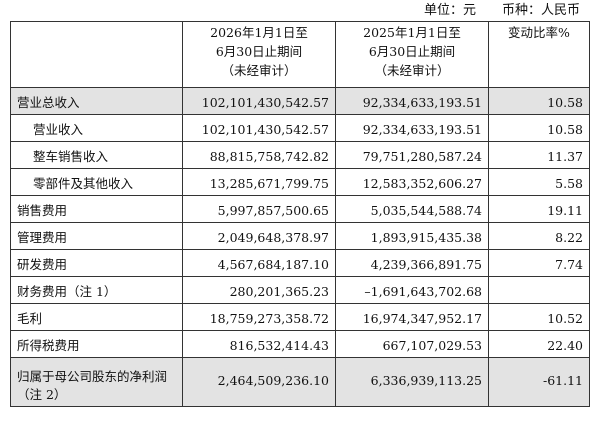  What do you see at coordinates (96, 290) in the screenshot?
I see `row-label: 财务费用（注 1）` at bounding box center [96, 290].